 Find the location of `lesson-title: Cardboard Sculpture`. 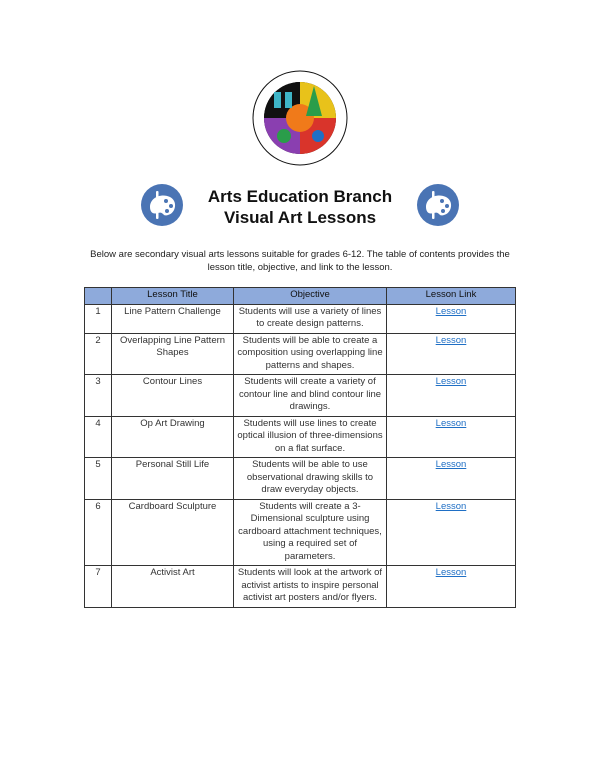

lesson-title: Cardboard Sculpture is located at coordinates (172, 532).